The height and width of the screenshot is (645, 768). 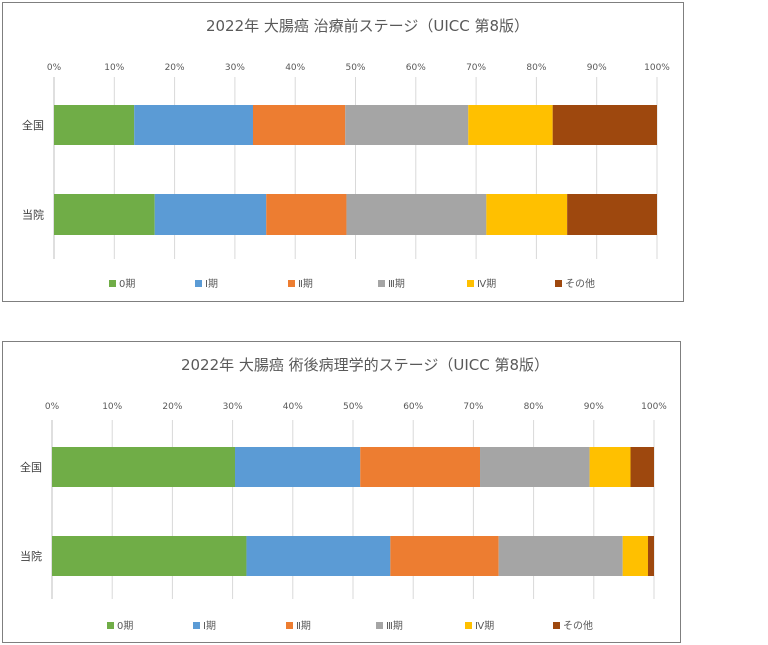 What do you see at coordinates (367, 26) in the screenshot?
I see `chart-title: 2022年 大腸癌 治療前ステージ（UICC 第8版）` at bounding box center [367, 26].